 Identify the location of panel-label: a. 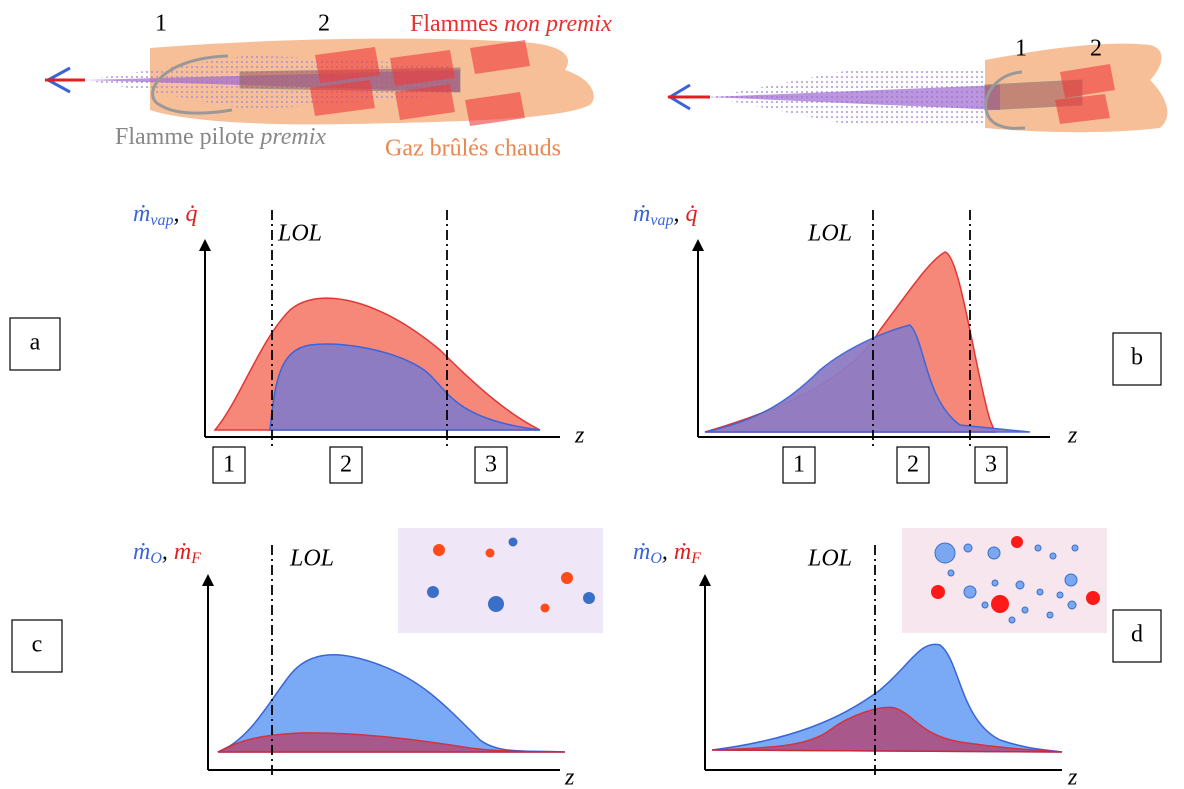
(35, 343).